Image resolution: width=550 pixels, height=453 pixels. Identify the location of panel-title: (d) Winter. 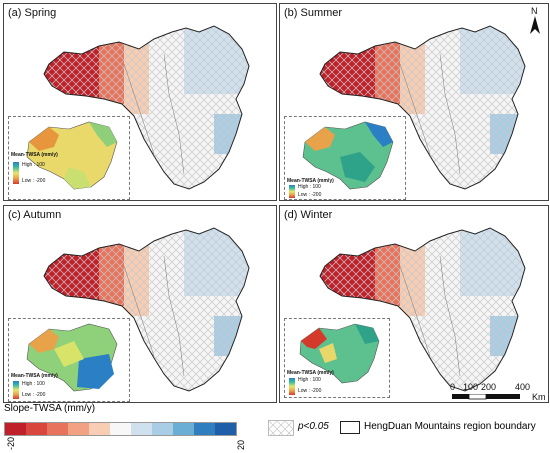
(308, 215).